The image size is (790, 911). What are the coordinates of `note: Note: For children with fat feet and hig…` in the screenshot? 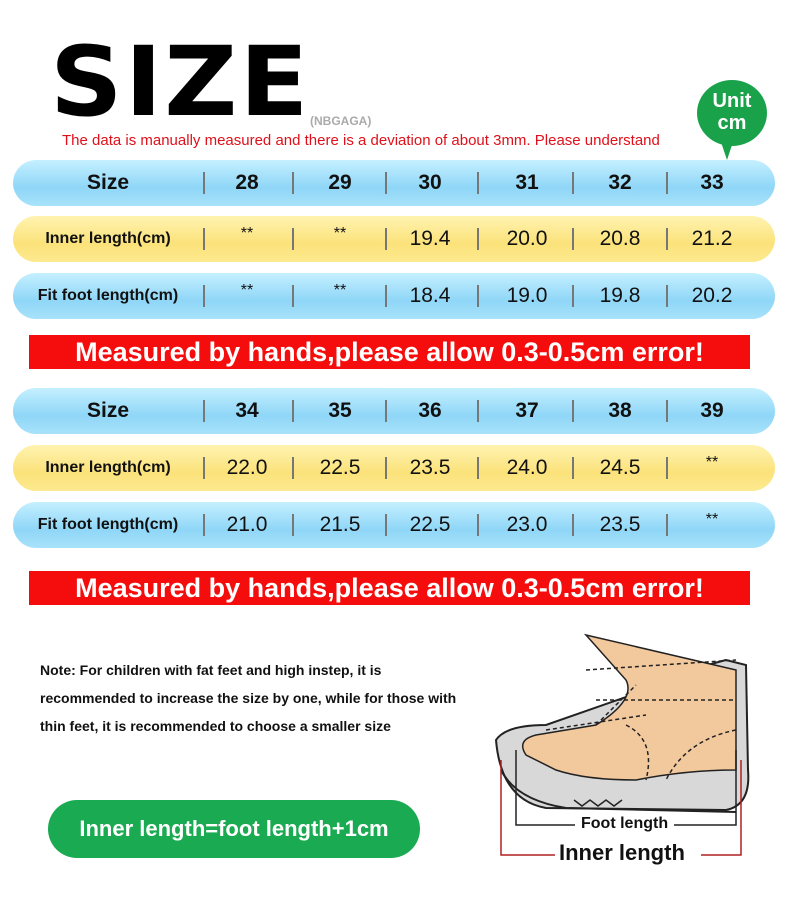 It's located at (248, 698).